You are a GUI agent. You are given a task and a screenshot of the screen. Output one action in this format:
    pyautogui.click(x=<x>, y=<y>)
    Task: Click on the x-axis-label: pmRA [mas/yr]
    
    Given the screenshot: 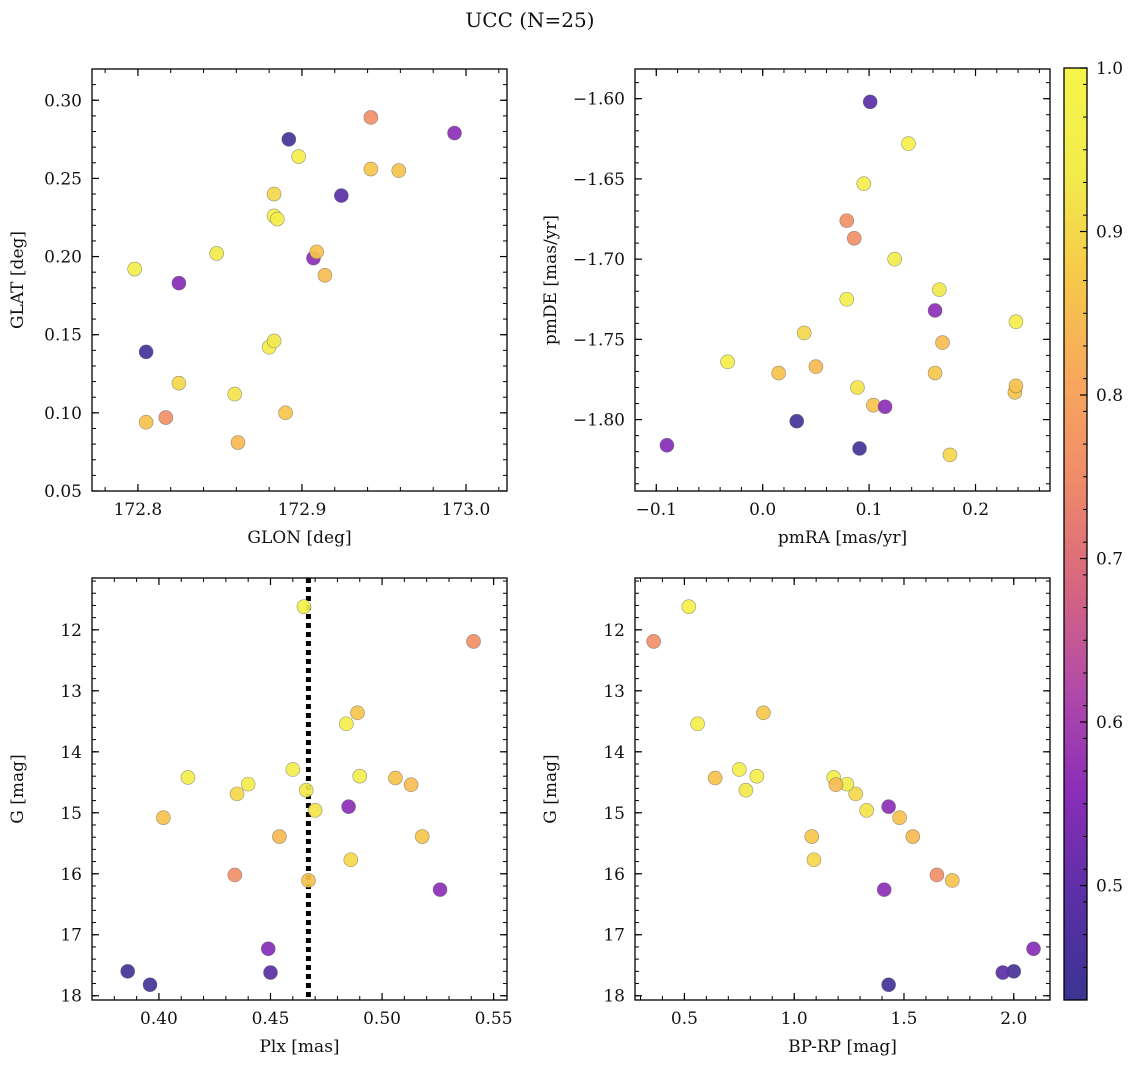 What is the action you would take?
    pyautogui.click(x=842, y=538)
    